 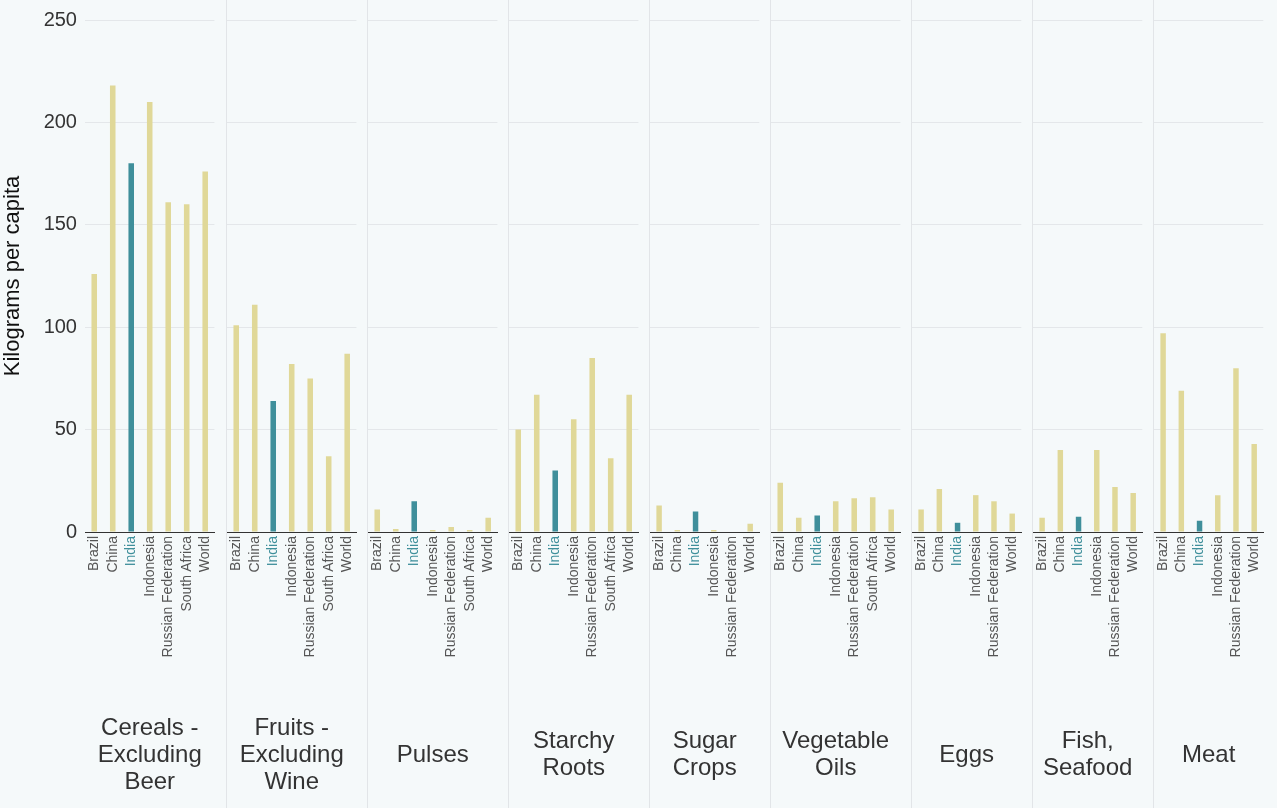 I want to click on x-axis-title: Eggs, so click(x=967, y=753).